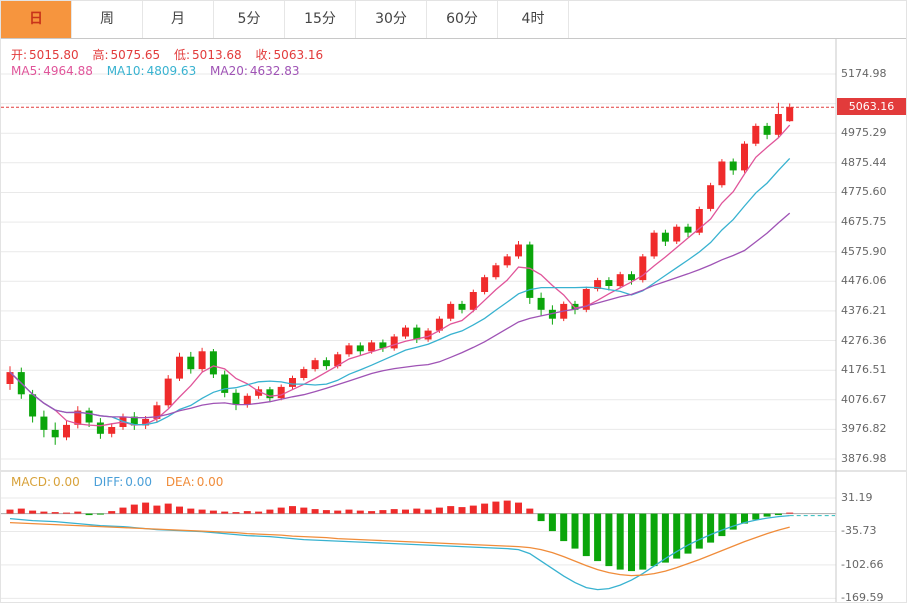  What do you see at coordinates (864, 310) in the screenshot?
I see `price-axis-label: 4376.21` at bounding box center [864, 310].